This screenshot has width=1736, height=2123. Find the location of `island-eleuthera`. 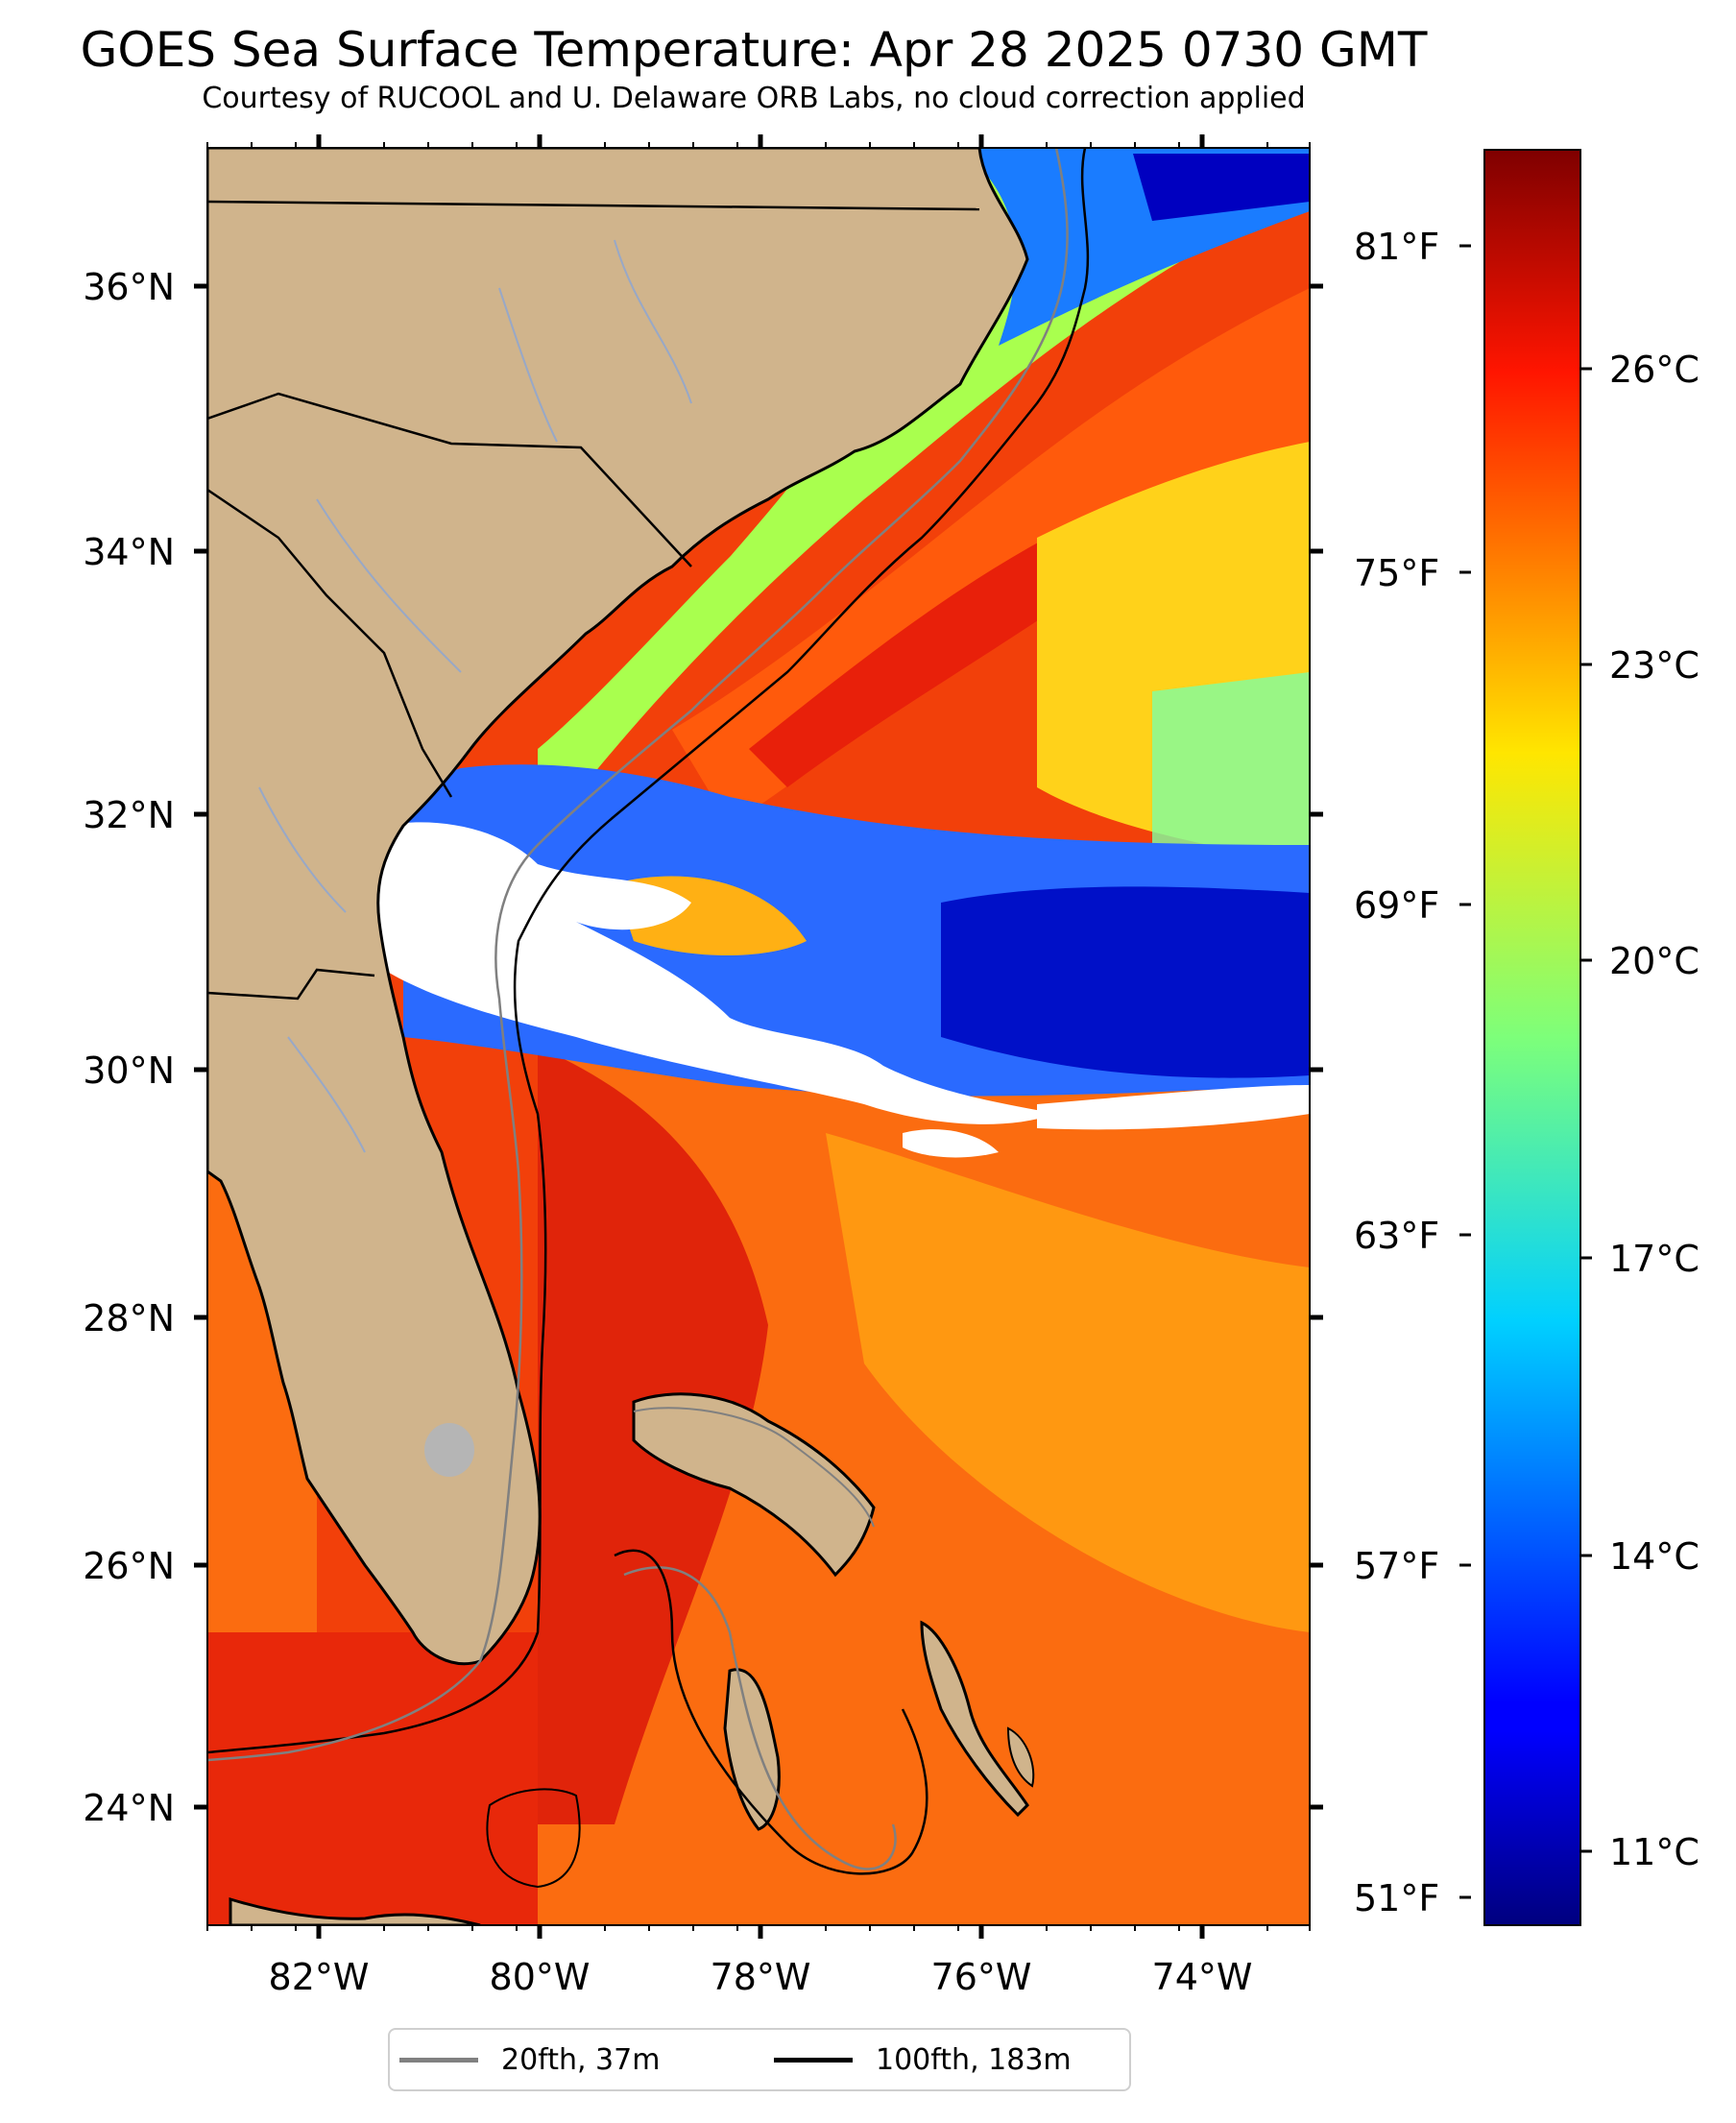

island-eleuthera is located at coordinates (974, 1719).